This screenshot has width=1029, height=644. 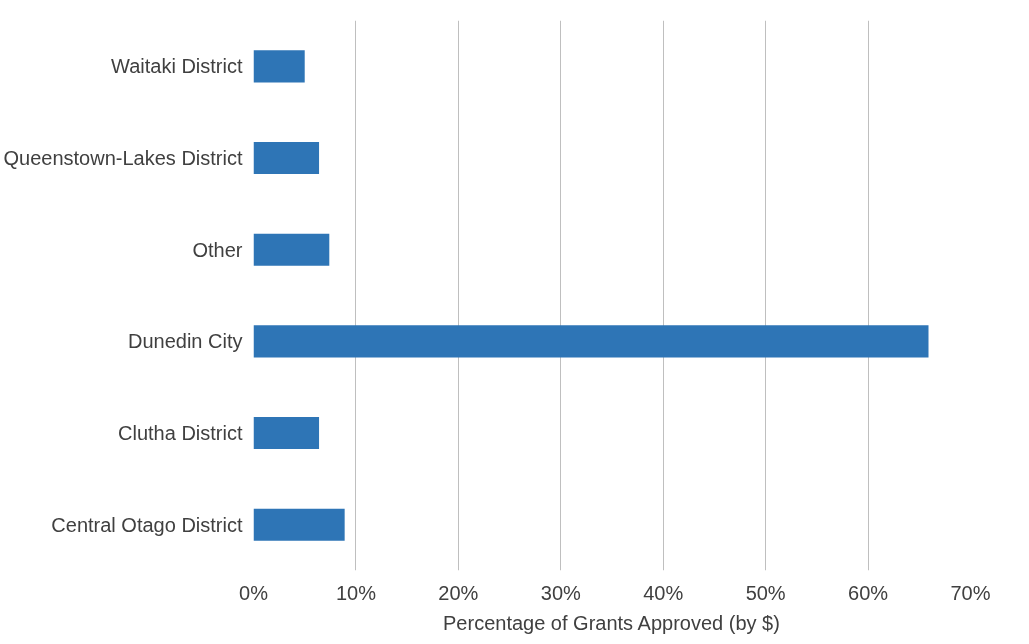 What do you see at coordinates (663, 592) in the screenshot?
I see `x-tick-label: 40%` at bounding box center [663, 592].